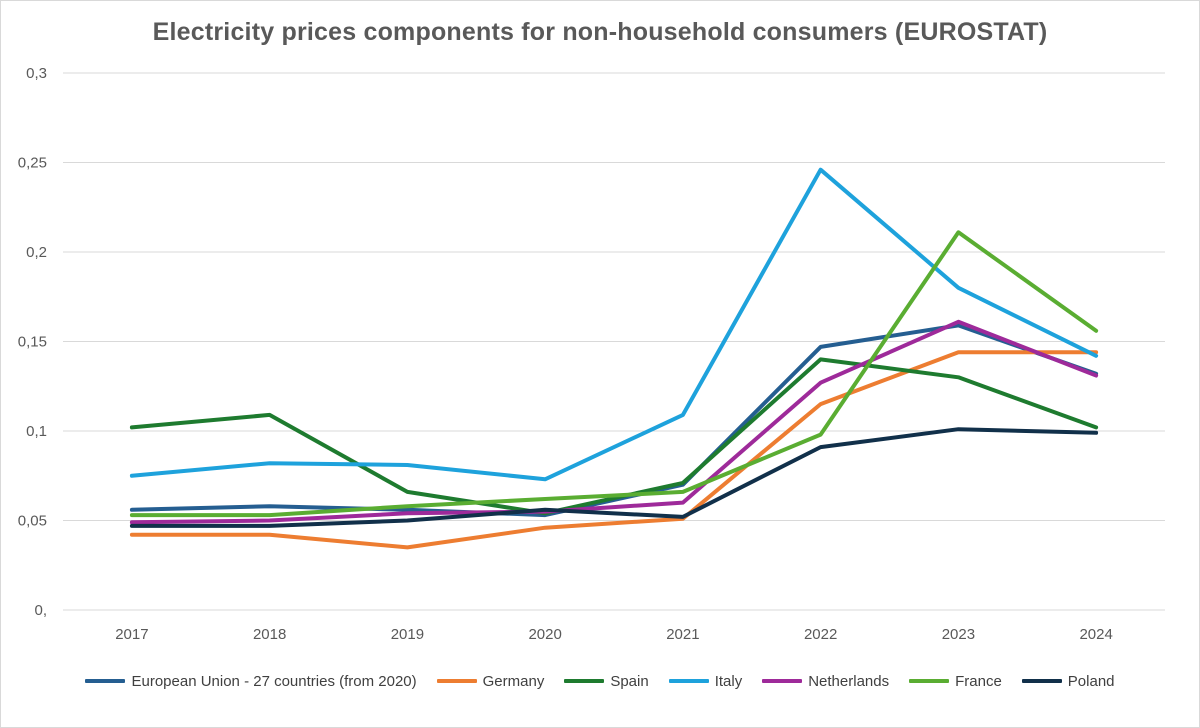  What do you see at coordinates (36, 431) in the screenshot?
I see `y-tick-label: 0,1` at bounding box center [36, 431].